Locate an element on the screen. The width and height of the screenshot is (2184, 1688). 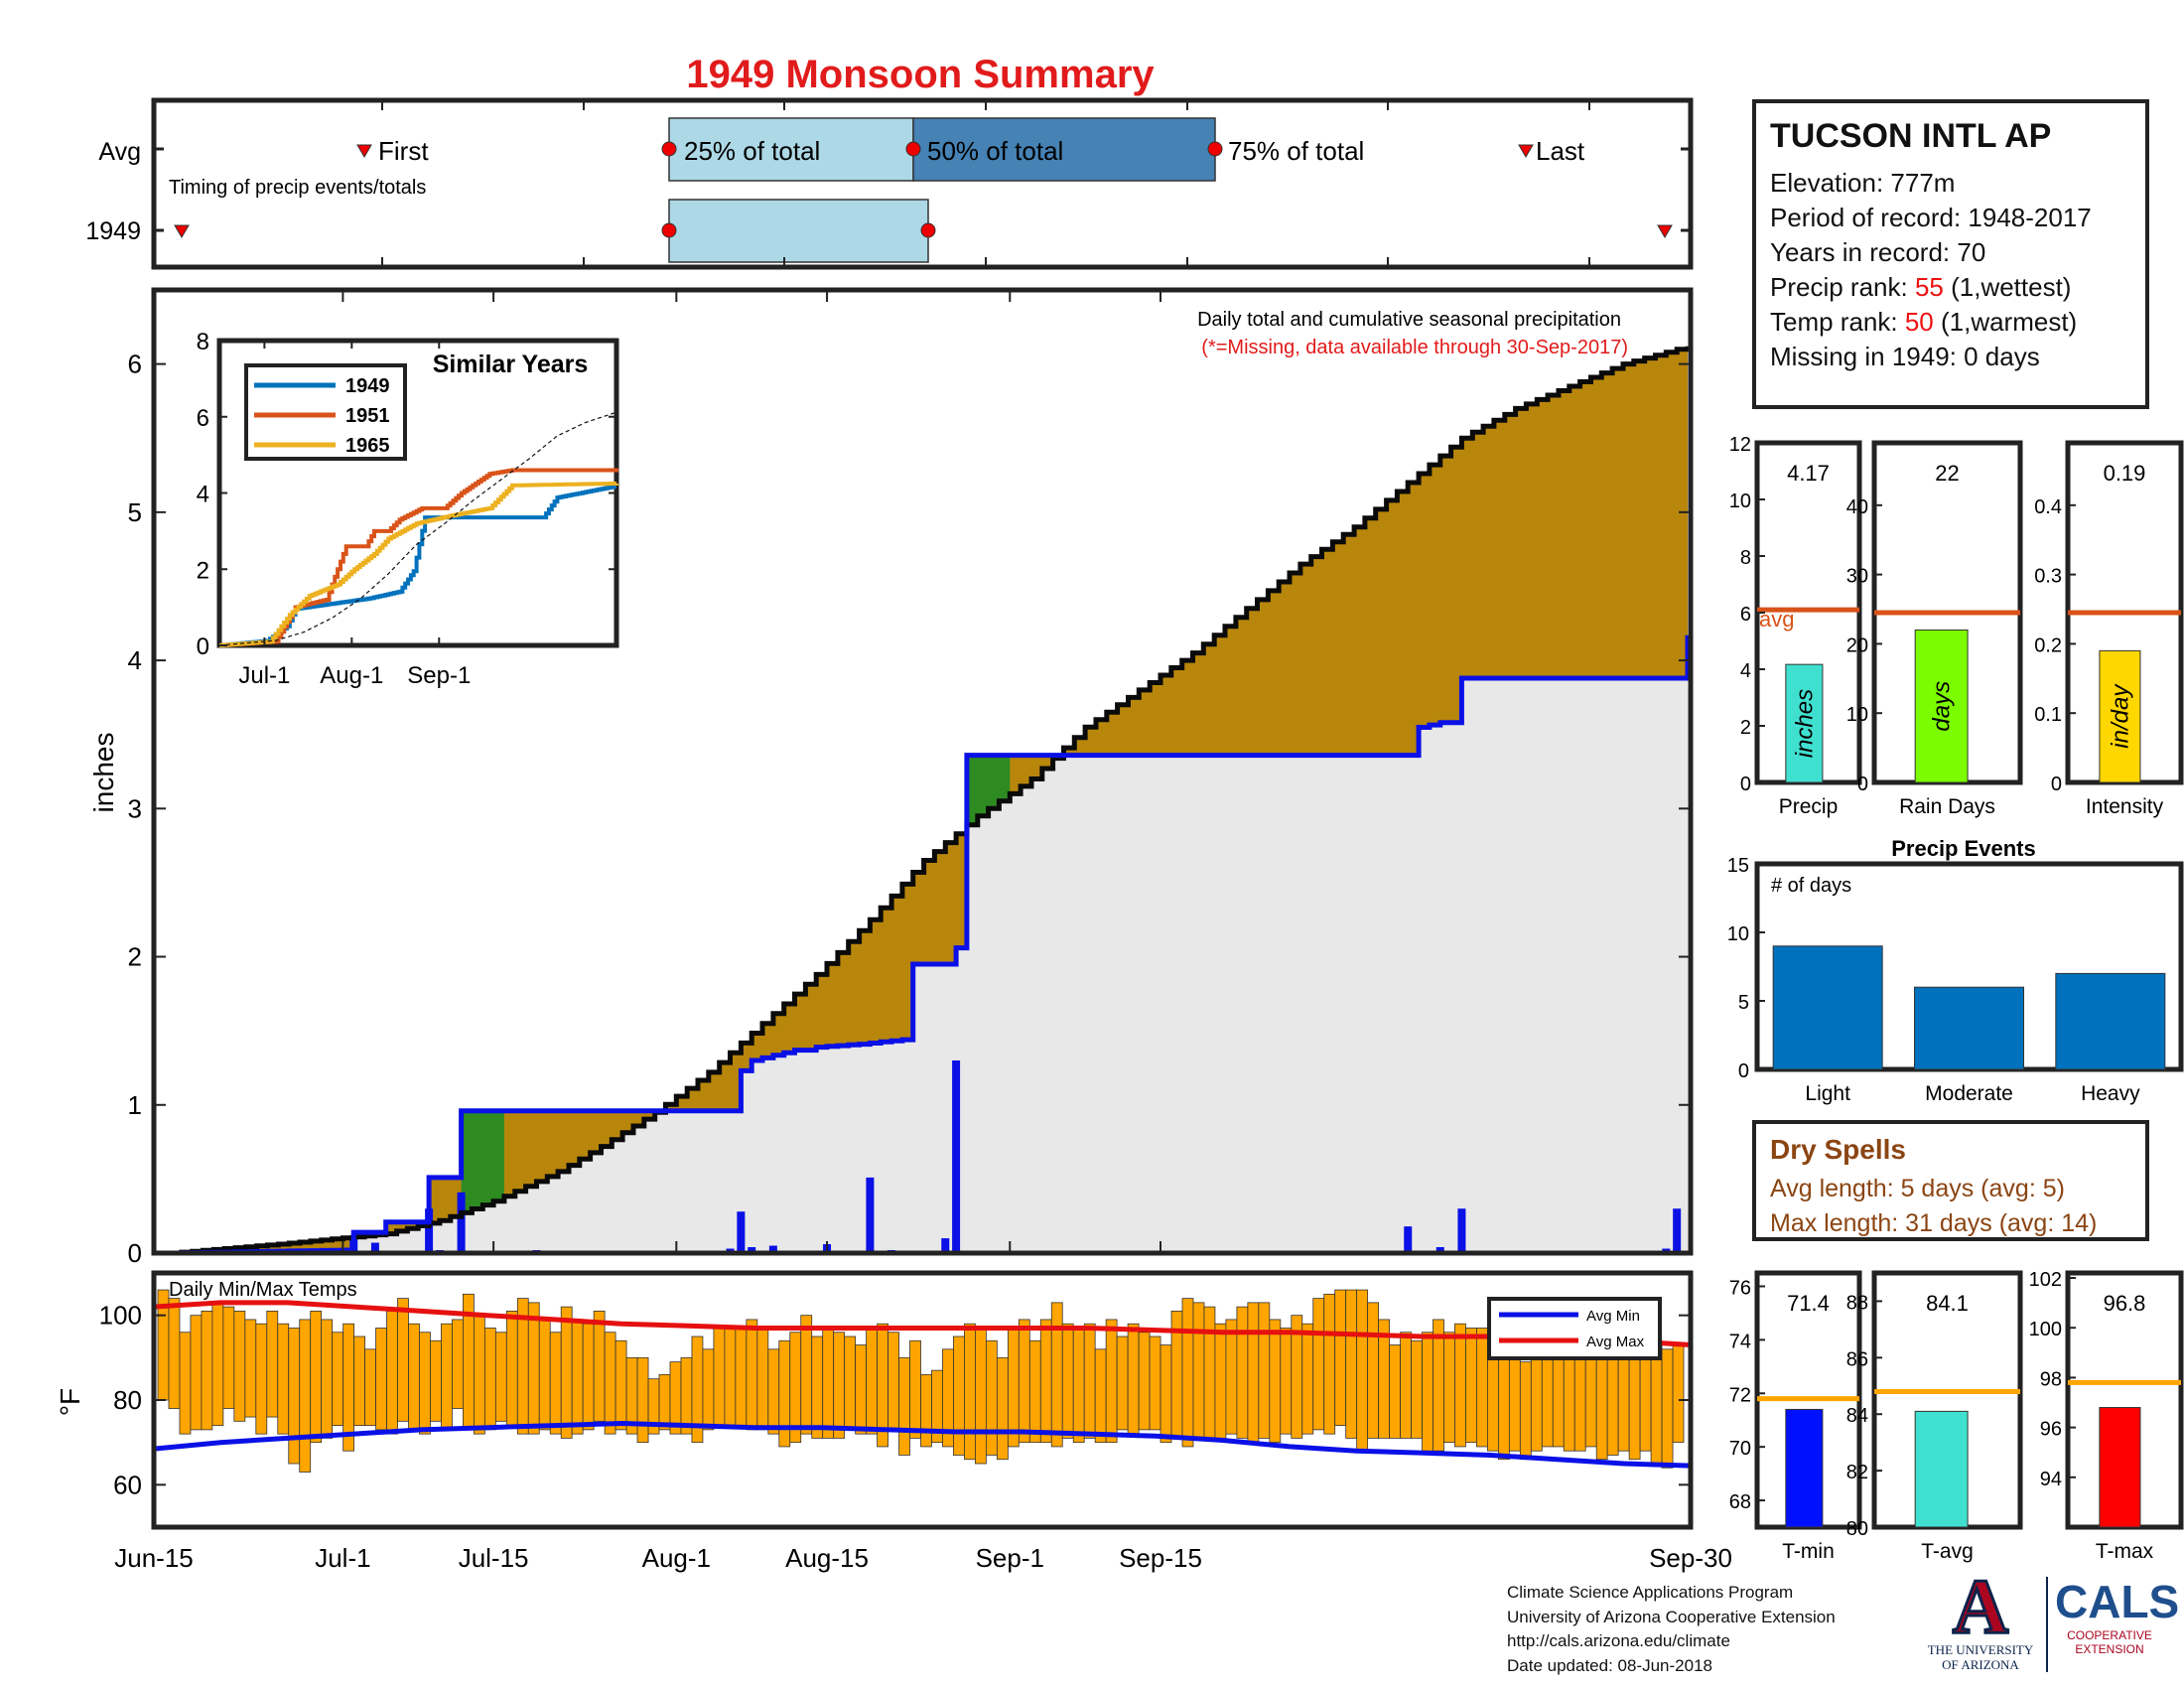
legend-avg-max-label: Avg Max is located at coordinates (1615, 1342).